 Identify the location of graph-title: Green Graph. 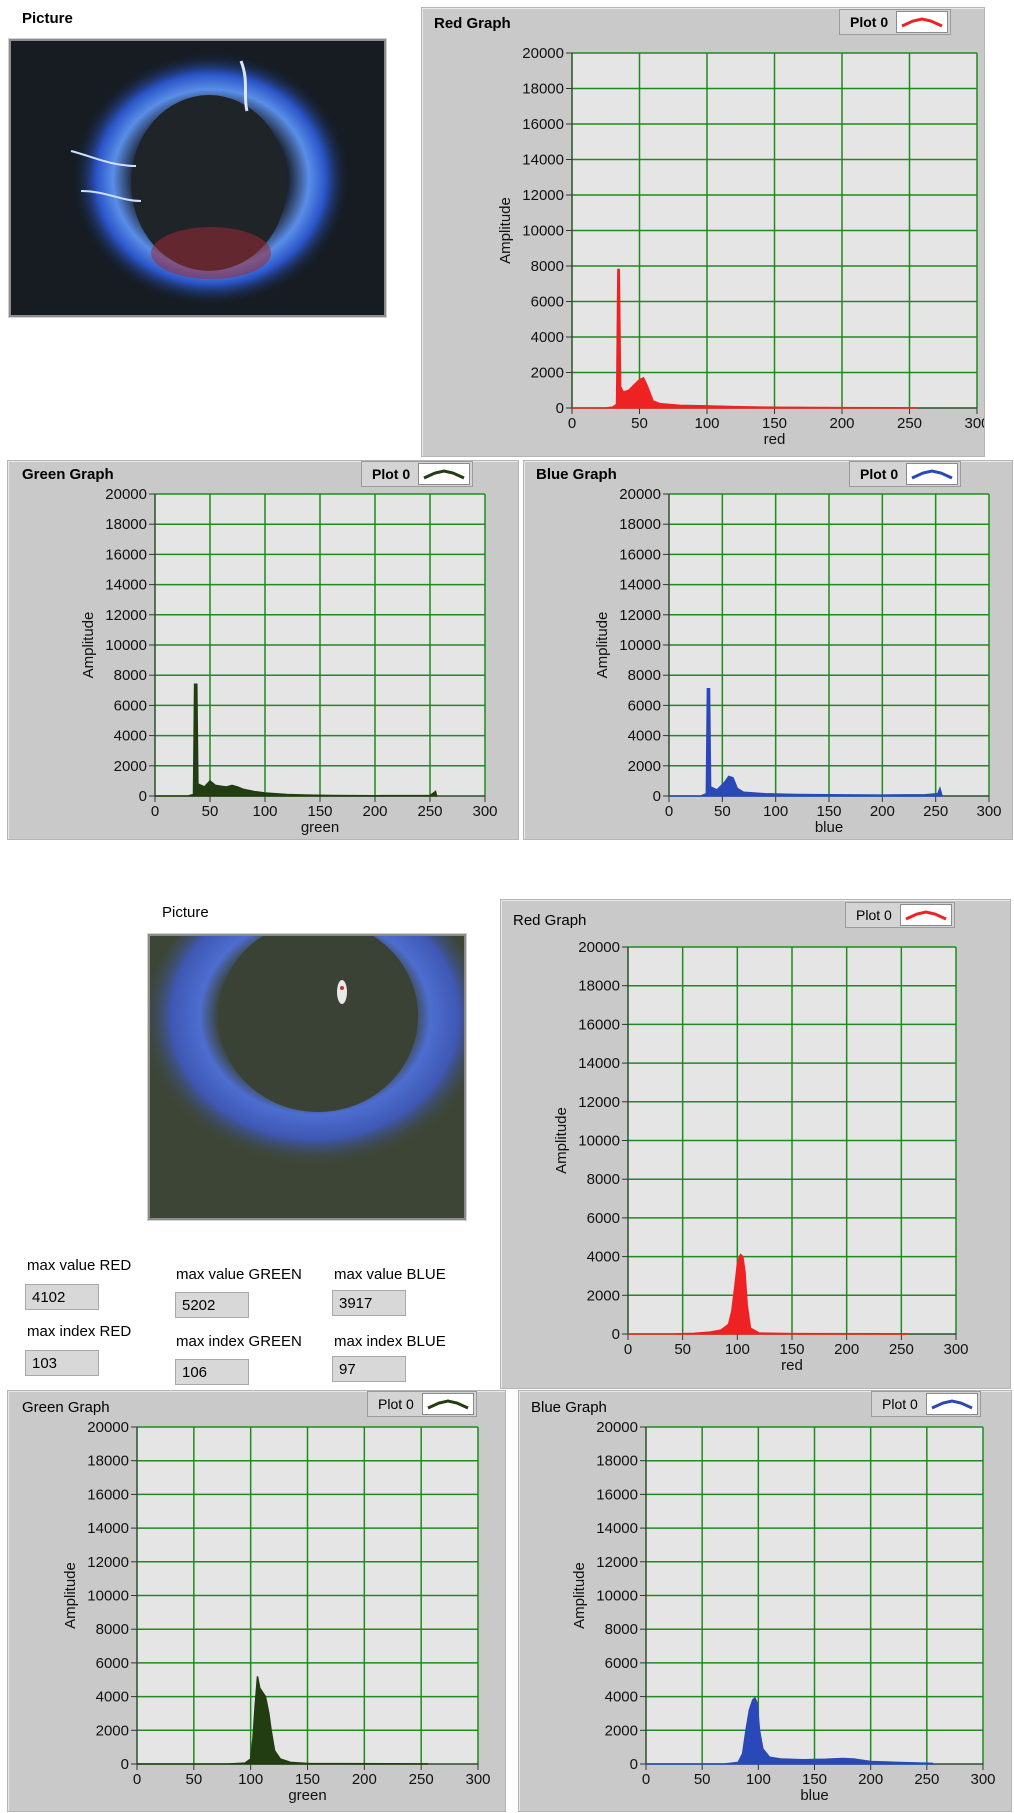
(66, 1407).